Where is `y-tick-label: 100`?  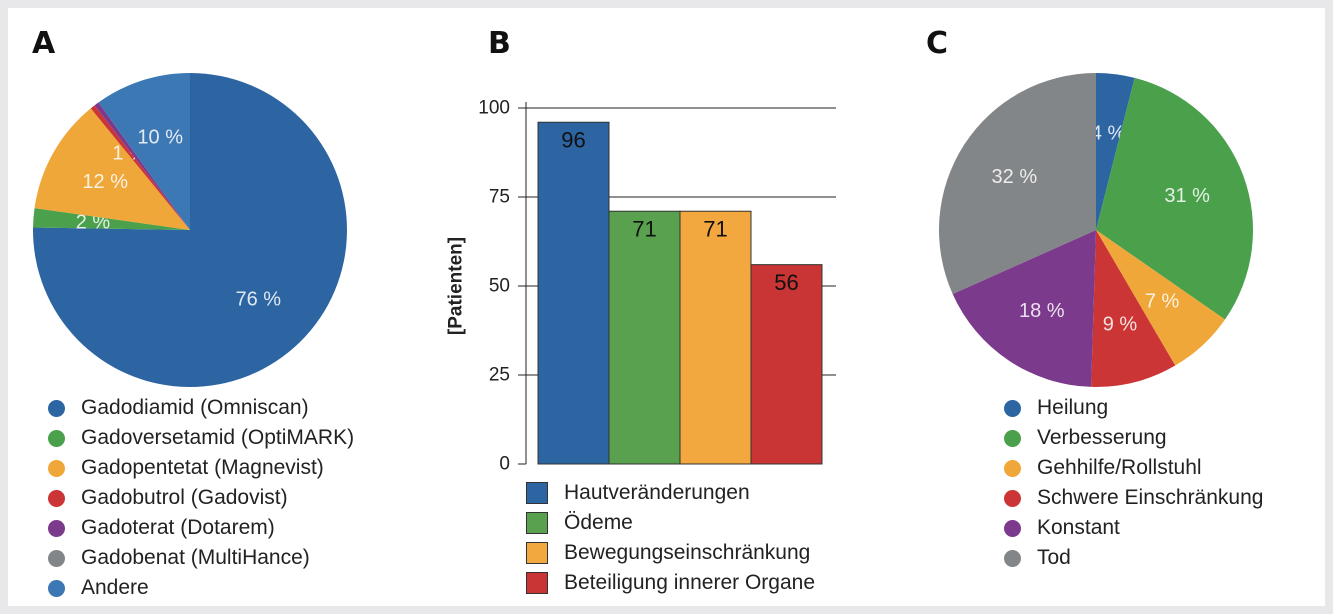
y-tick-label: 100 is located at coordinates (494, 108).